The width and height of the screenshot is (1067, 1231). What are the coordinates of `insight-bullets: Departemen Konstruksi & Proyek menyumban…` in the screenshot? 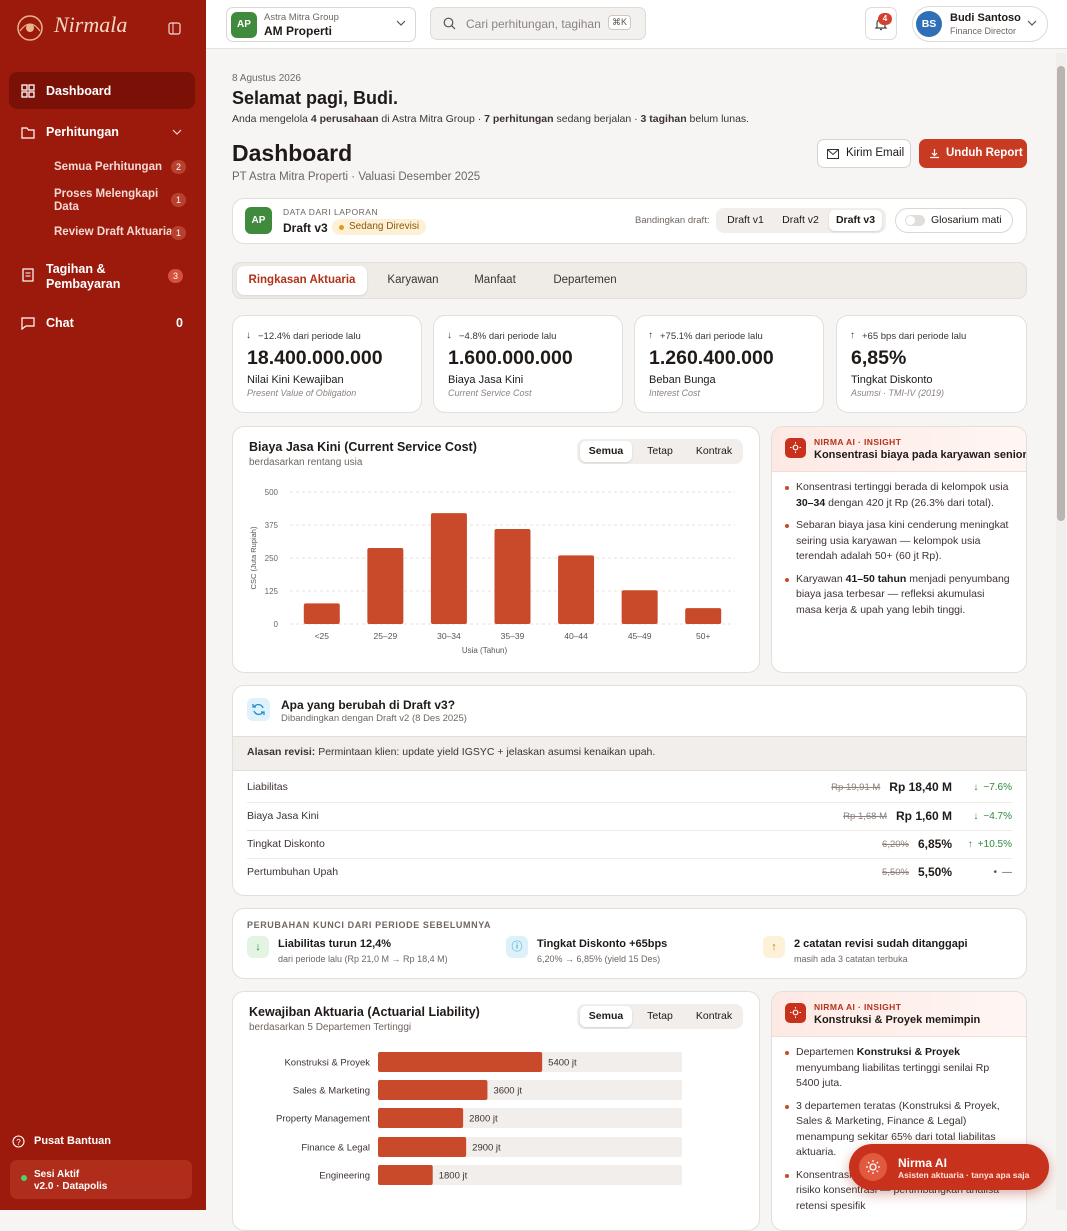 It's located at (898, 1133).